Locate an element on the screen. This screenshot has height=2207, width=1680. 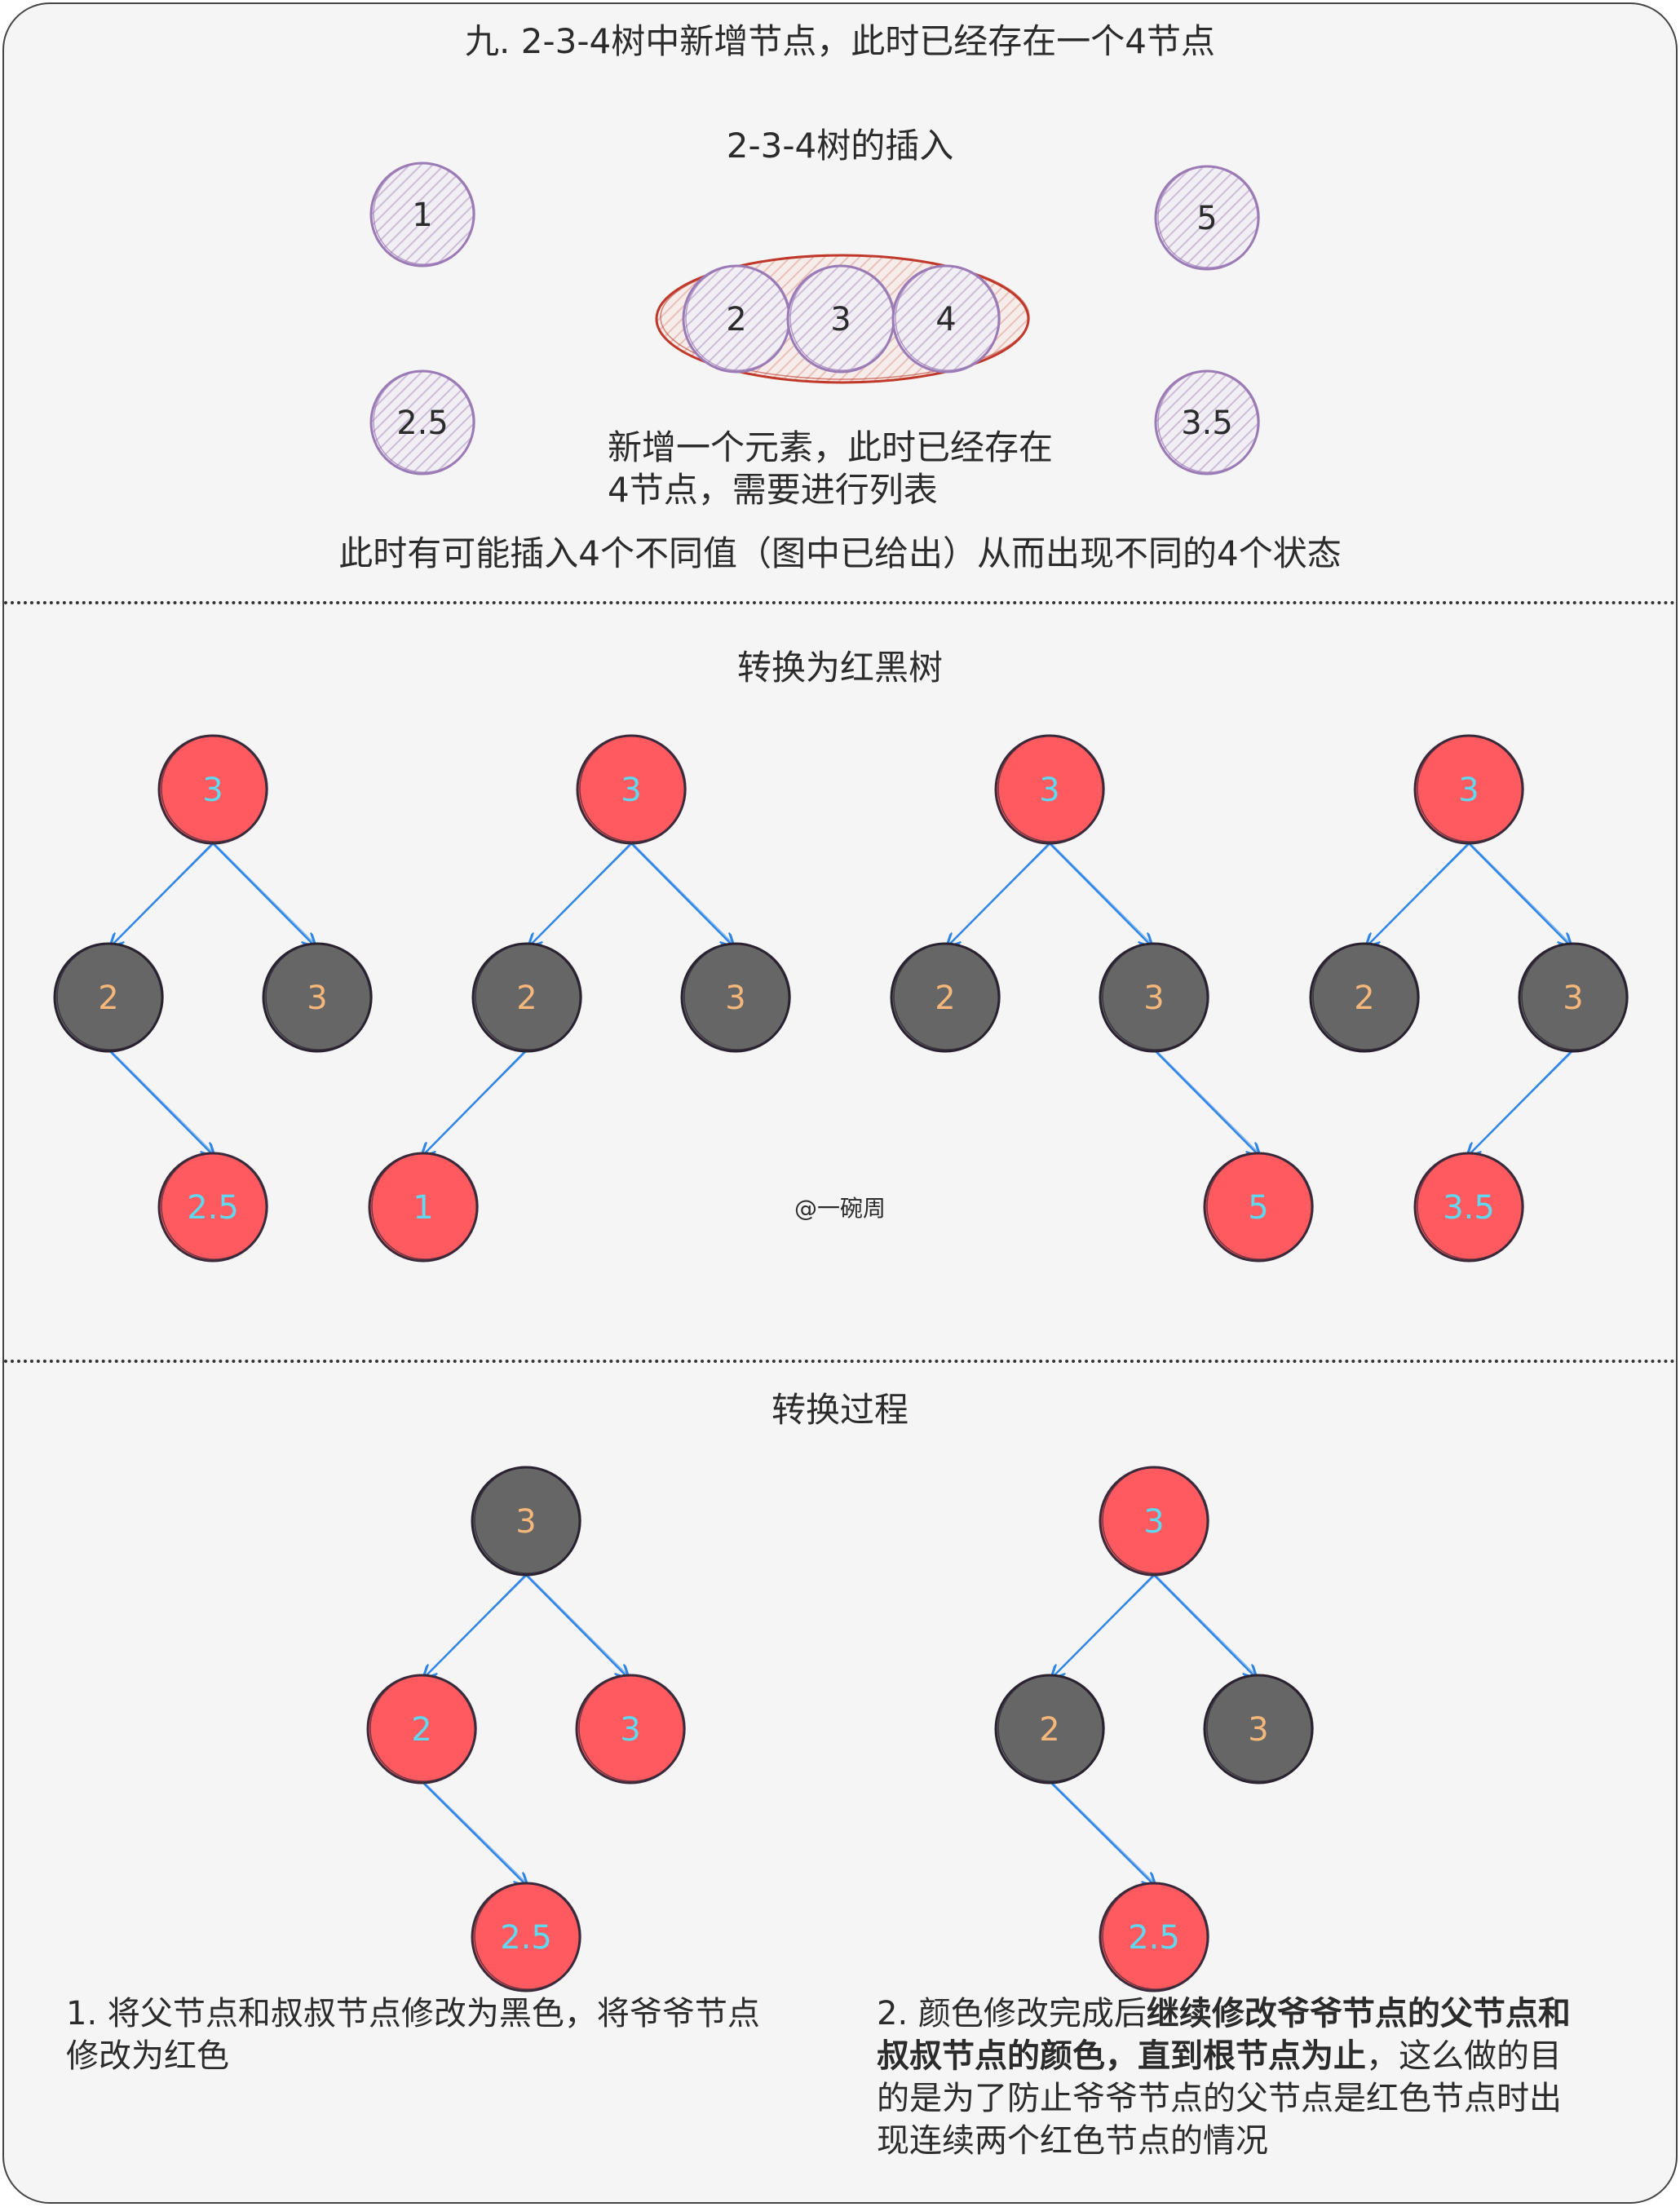
four-node-ellipse-sketch is located at coordinates (845, 317).